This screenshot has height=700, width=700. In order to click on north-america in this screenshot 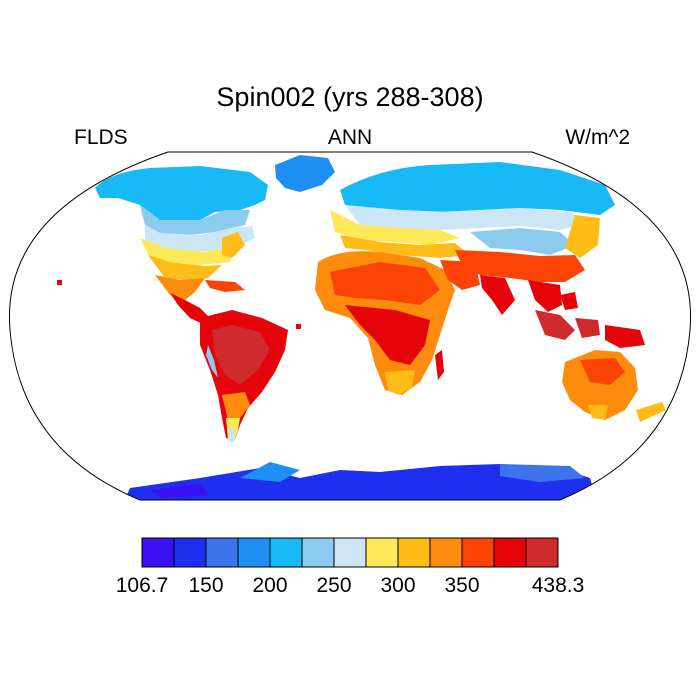, I will do `click(181, 245)`.